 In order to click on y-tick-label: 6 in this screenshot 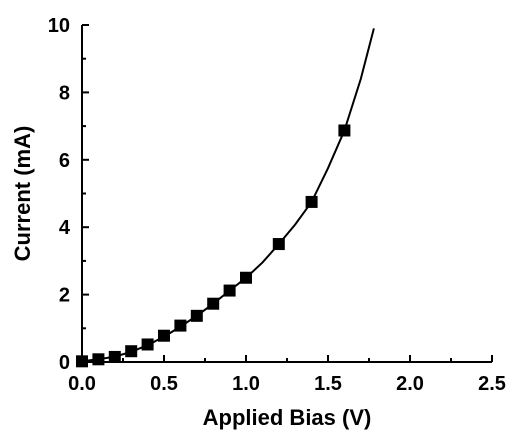, I will do `click(64, 161)`.